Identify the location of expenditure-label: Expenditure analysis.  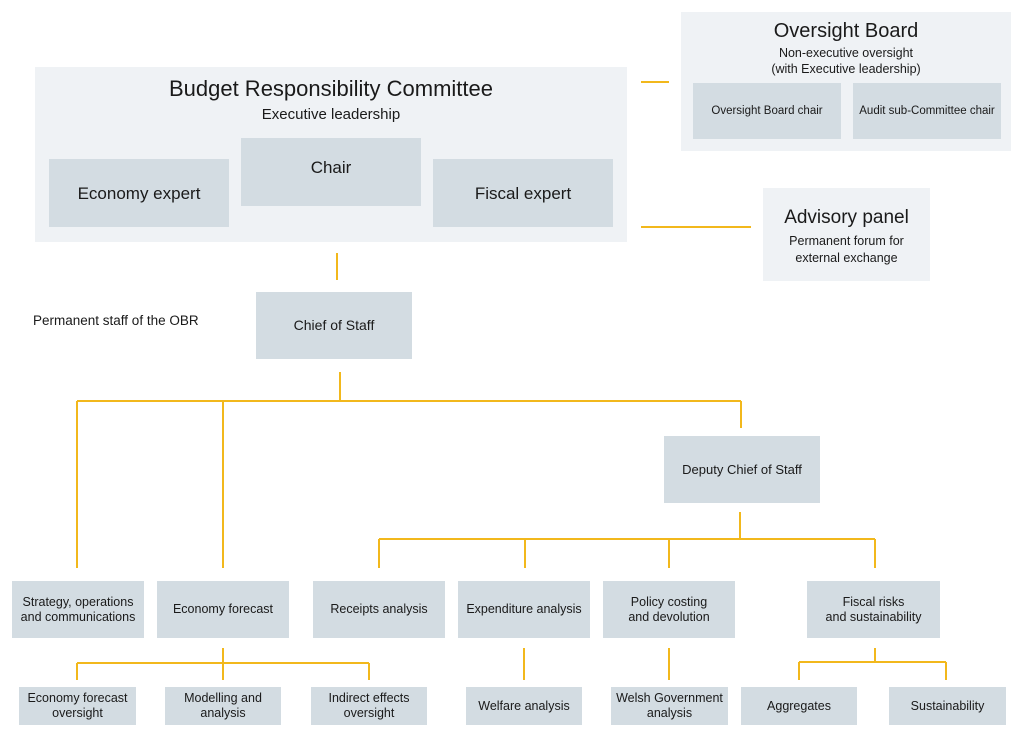
(524, 609).